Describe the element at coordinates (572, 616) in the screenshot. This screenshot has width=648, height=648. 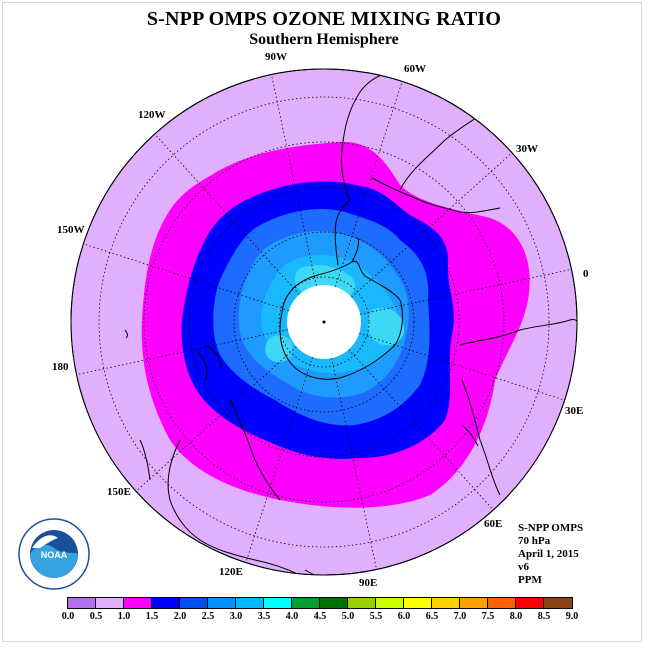
I see `colorbar-tick-label: 9.0` at that location.